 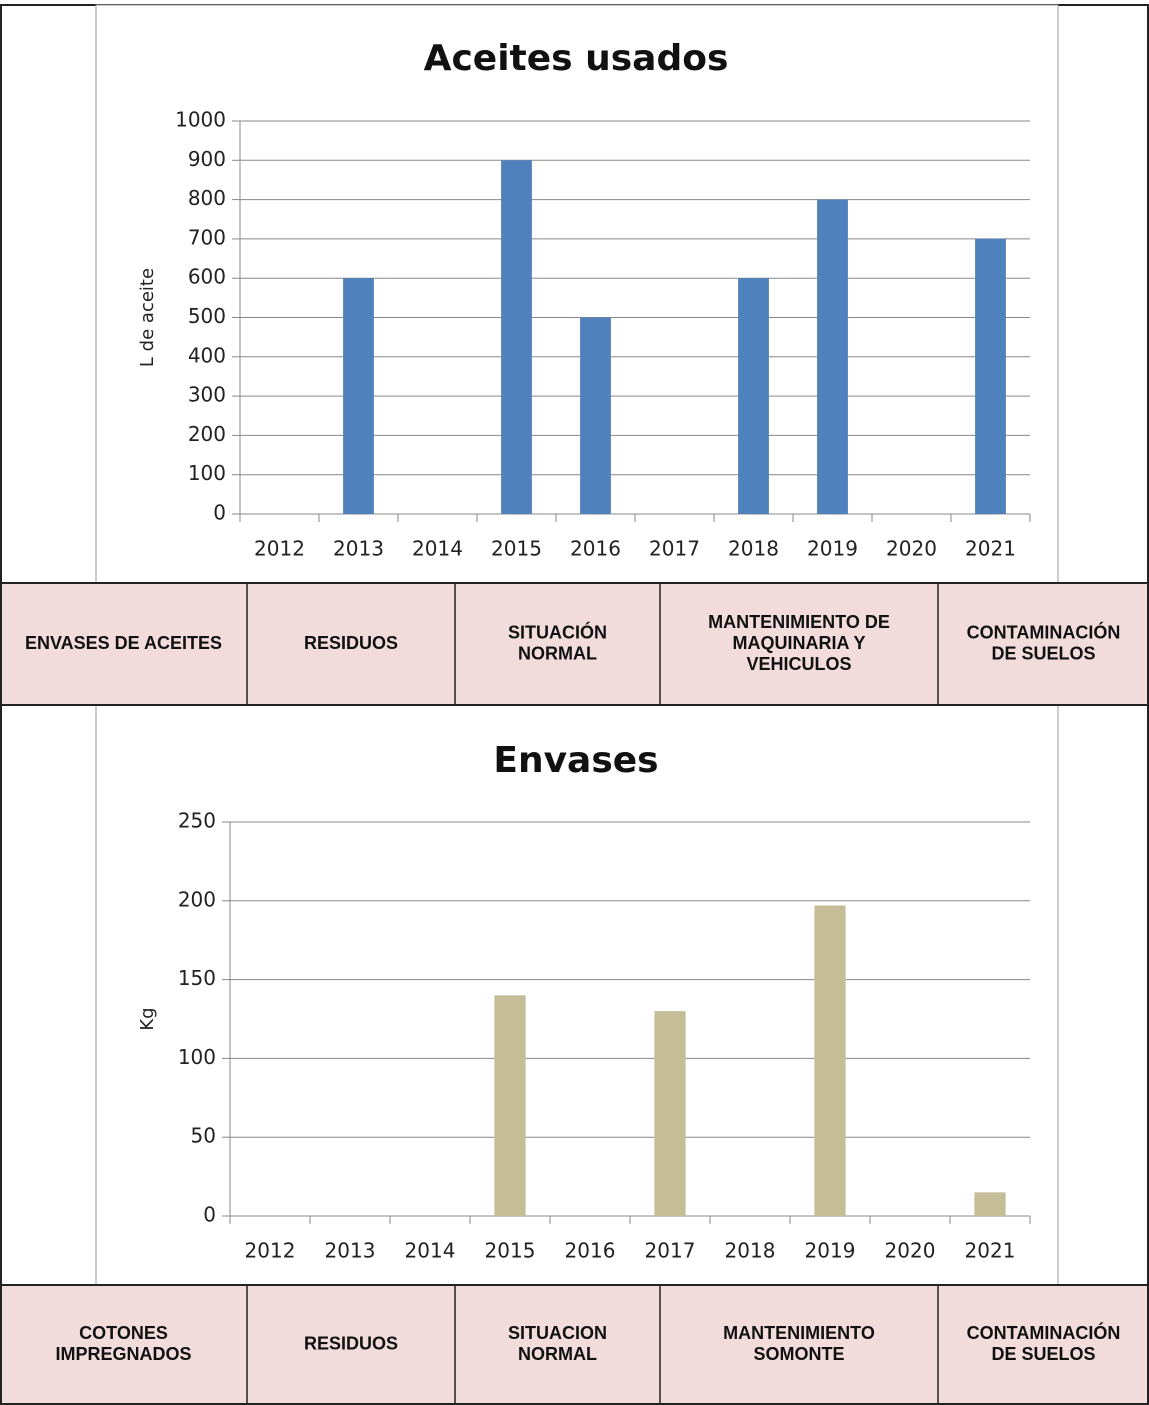 What do you see at coordinates (798, 1354) in the screenshot?
I see `cell-text: SOMONTE` at bounding box center [798, 1354].